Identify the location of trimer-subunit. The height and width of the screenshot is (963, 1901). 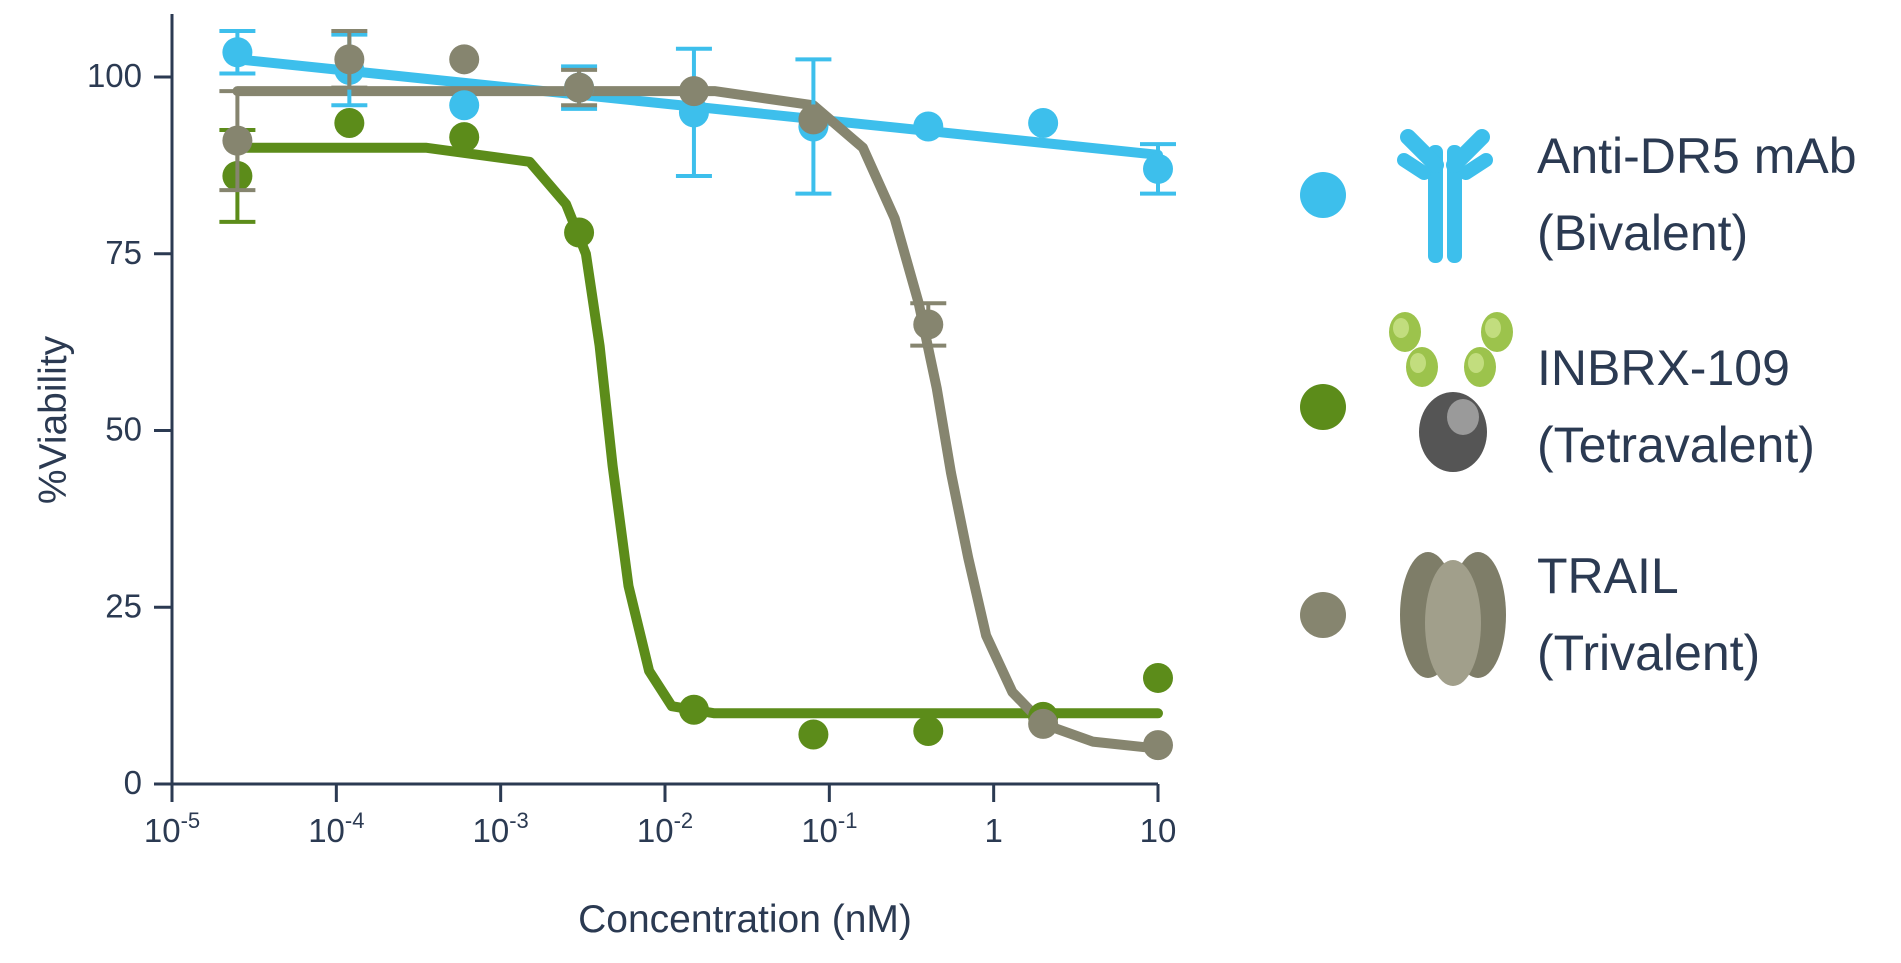
(1453, 623).